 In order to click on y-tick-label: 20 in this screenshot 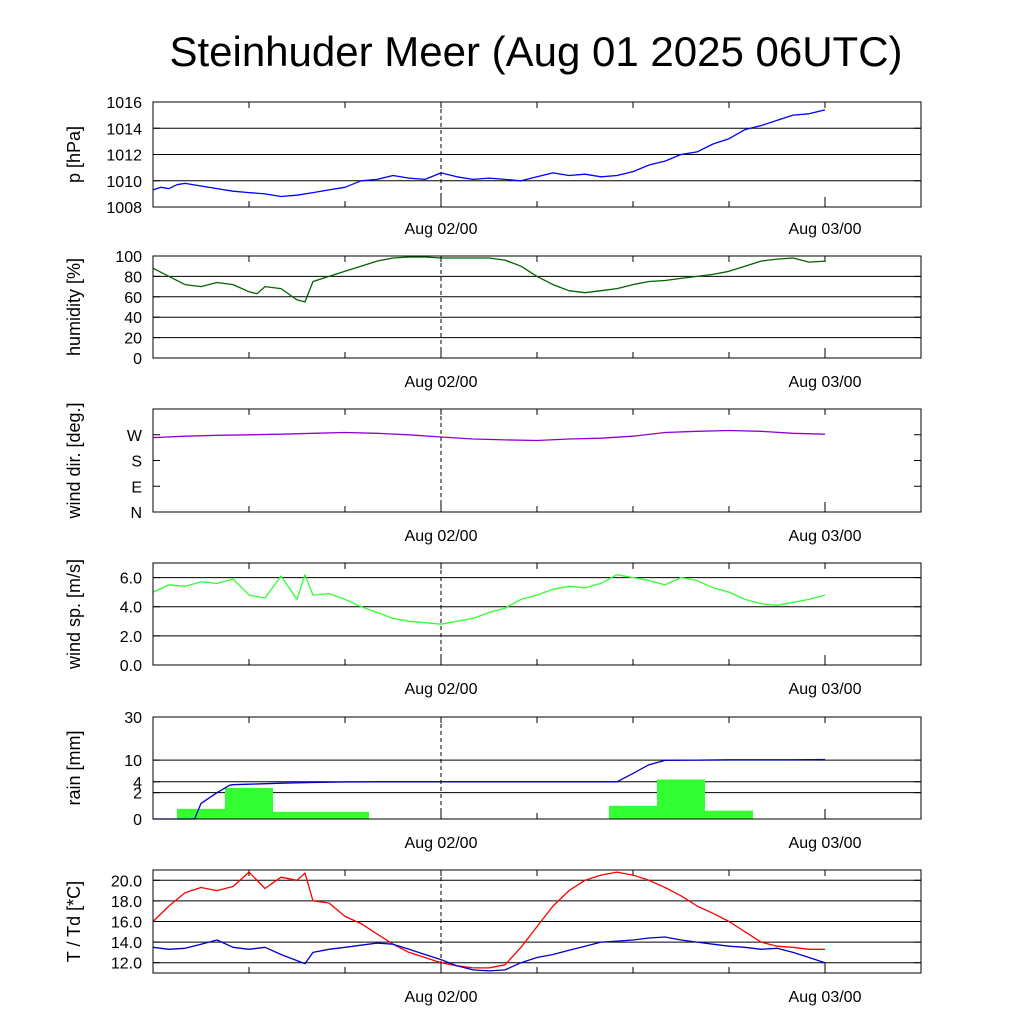, I will do `click(133, 339)`.